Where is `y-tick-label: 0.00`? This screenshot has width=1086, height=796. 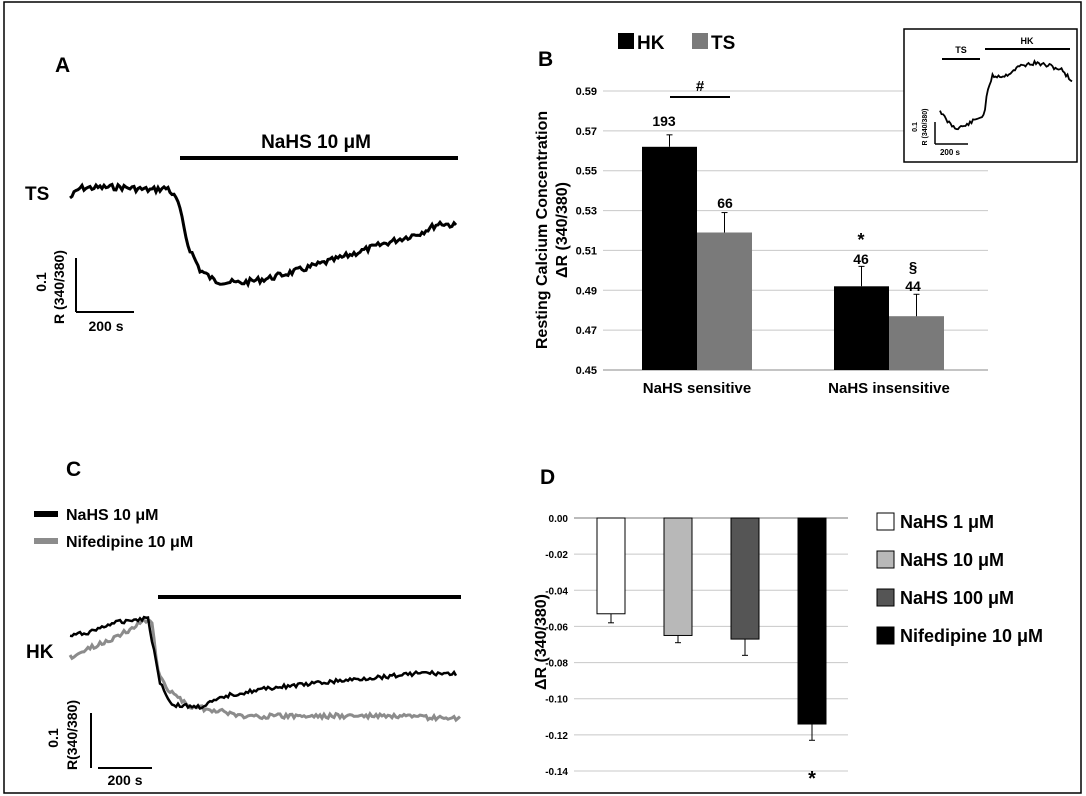
y-tick-label: 0.00 is located at coordinates (559, 519).